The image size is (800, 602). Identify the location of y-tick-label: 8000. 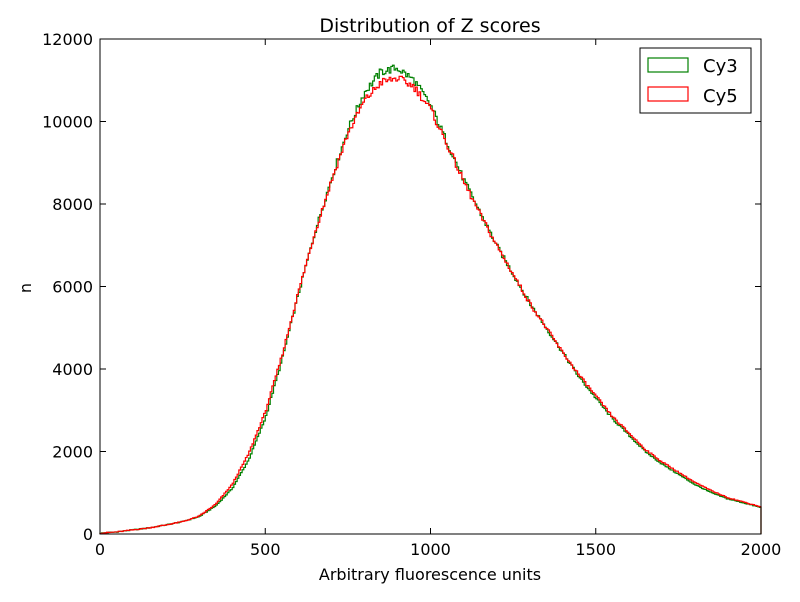
(72, 204).